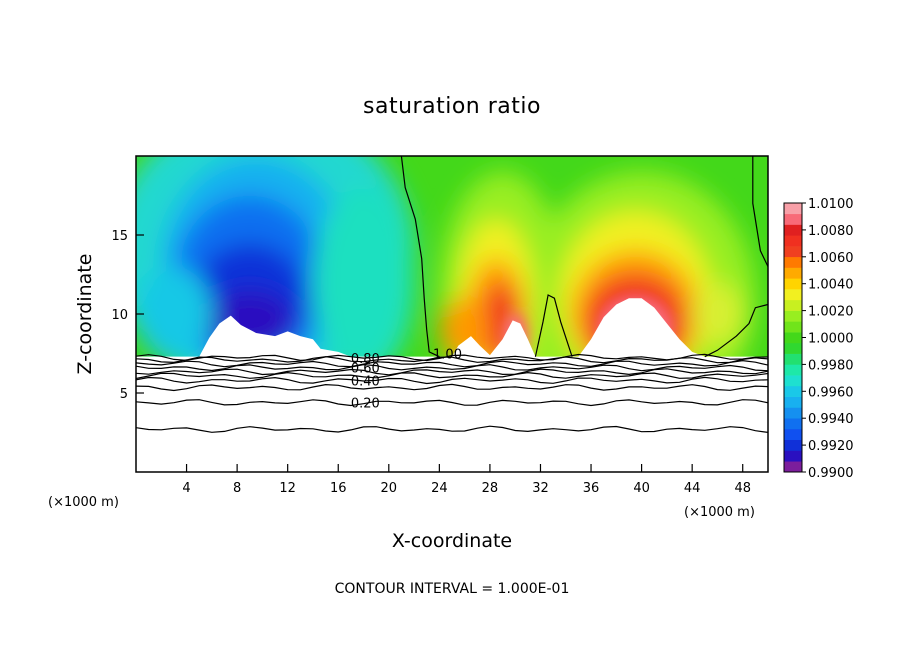 The height and width of the screenshot is (654, 904). I want to click on y-axis-ticks: 5 10 15, so click(127, 315).